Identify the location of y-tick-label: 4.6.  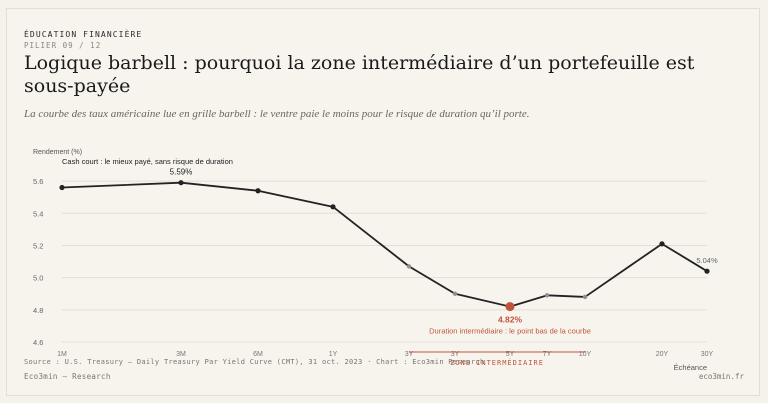
(38, 342).